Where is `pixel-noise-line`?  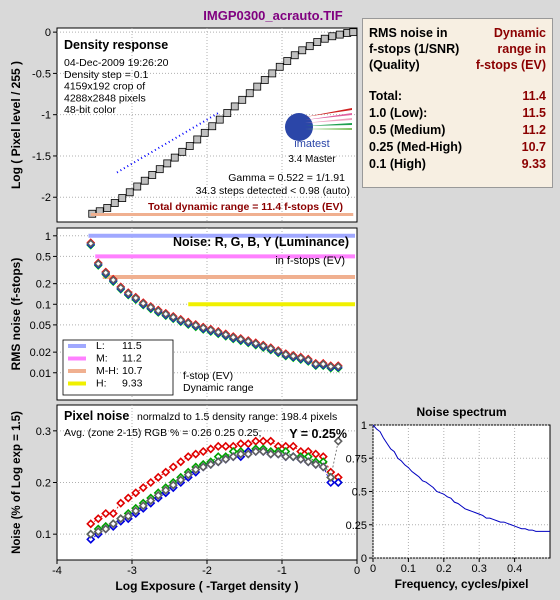 pixel-noise-line is located at coordinates (214, 482).